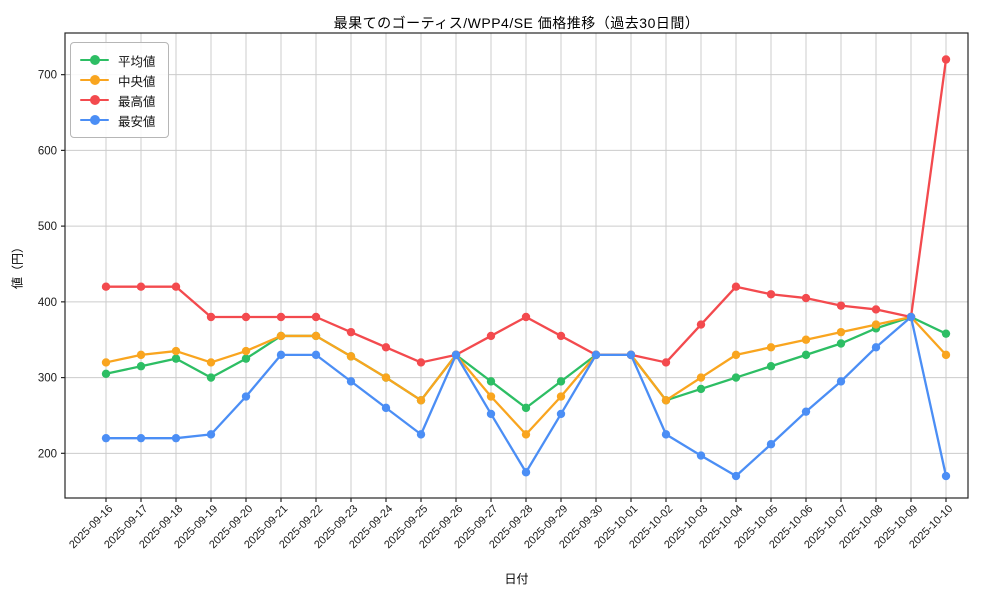  I want to click on legend-item-max: 最高値, so click(118, 100).